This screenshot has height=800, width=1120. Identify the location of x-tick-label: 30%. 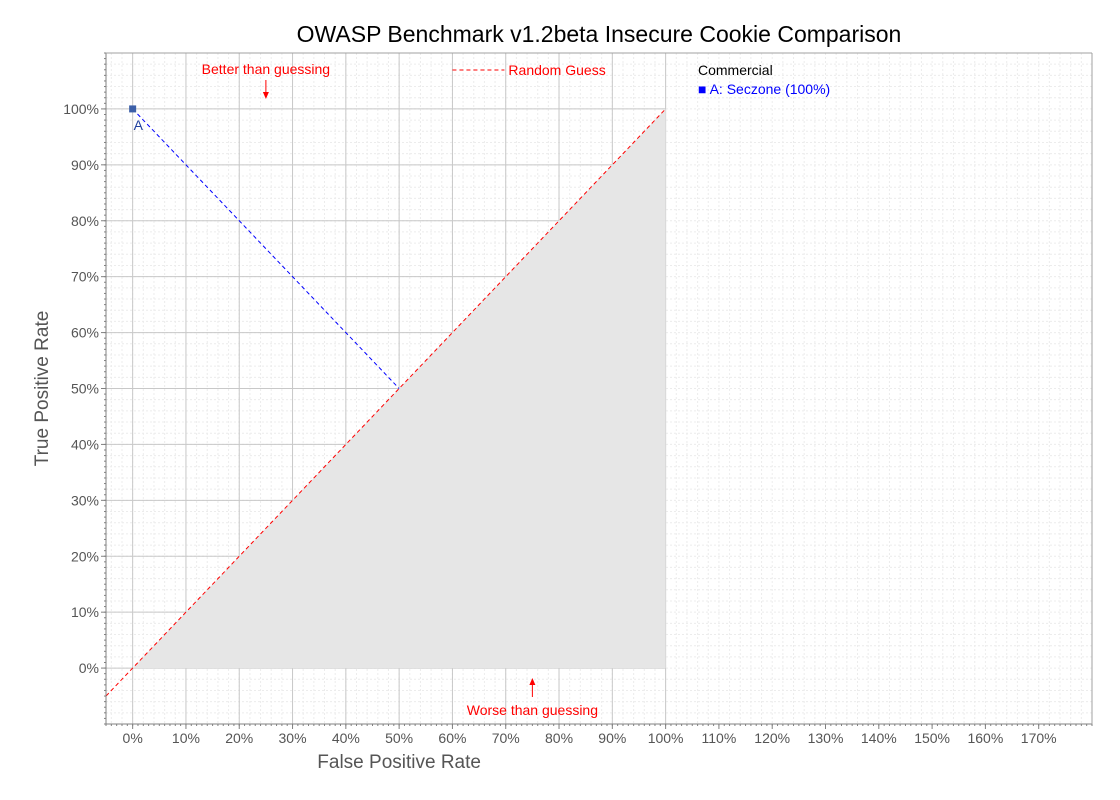
(293, 738).